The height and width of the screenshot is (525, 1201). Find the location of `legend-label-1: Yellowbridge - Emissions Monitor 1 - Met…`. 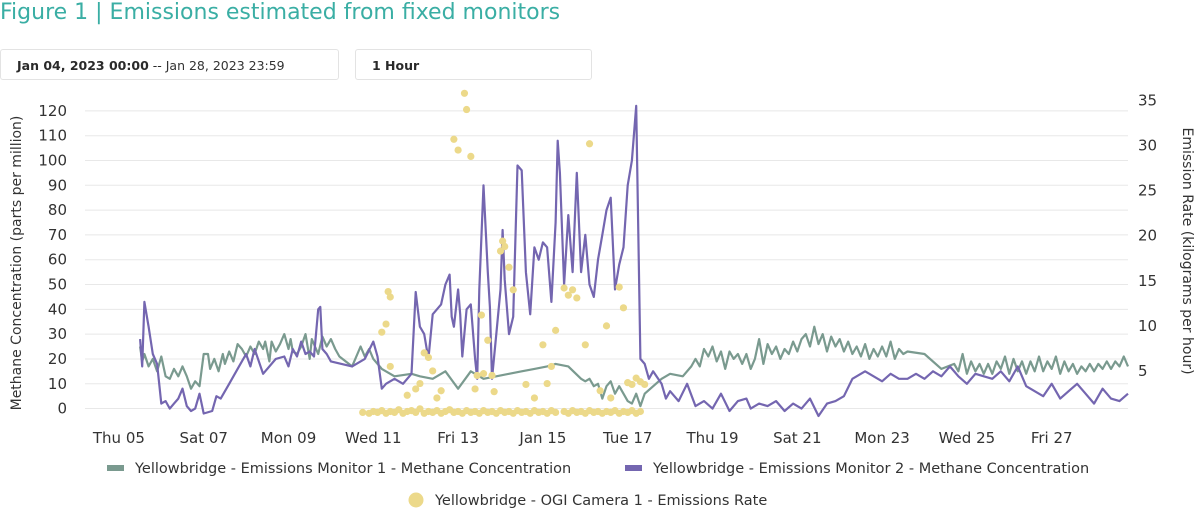

legend-label-1: Yellowbridge - Emissions Monitor 1 - Met… is located at coordinates (352, 469).